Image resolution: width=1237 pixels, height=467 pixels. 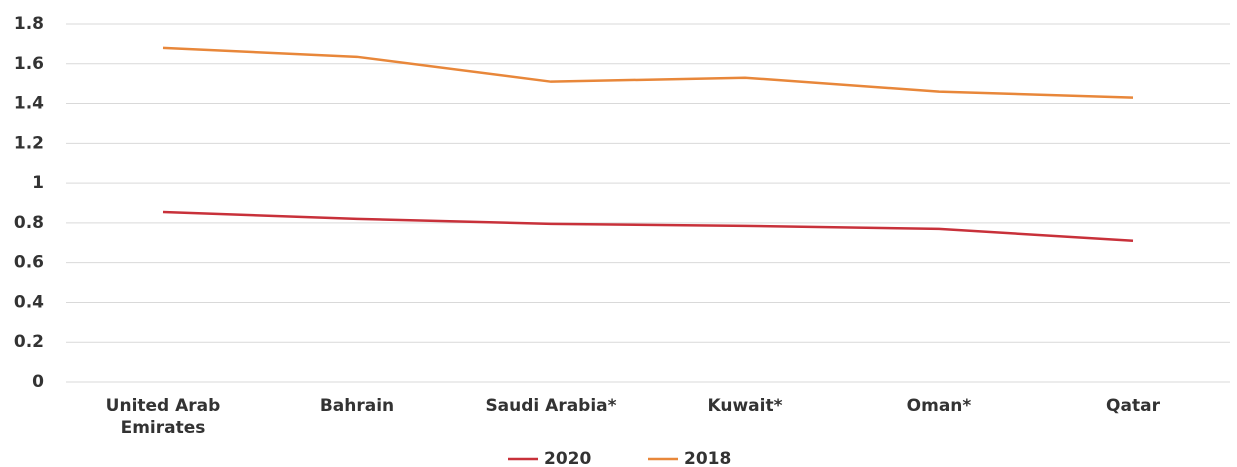 I want to click on y-tick-label: 0, so click(x=38, y=382).